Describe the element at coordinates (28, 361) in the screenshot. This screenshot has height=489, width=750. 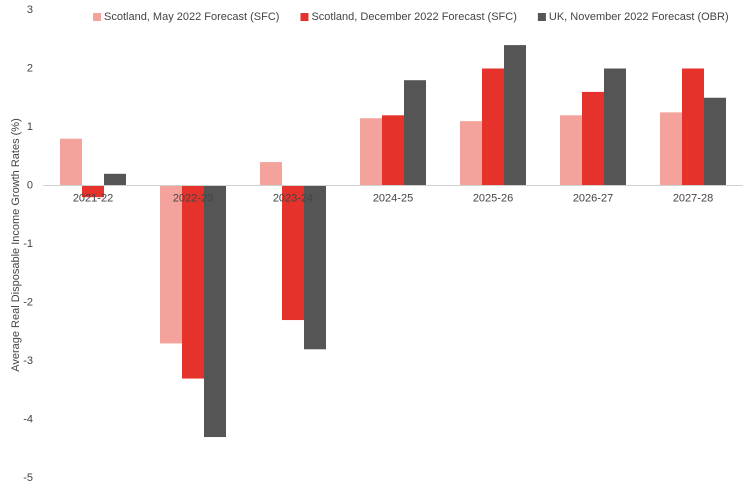
I see `y-tick-label: -3` at that location.